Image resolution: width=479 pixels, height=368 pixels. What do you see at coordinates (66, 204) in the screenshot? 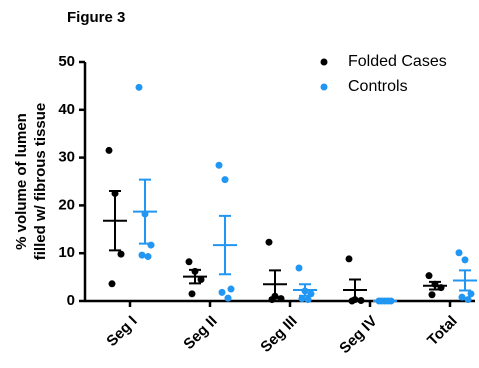
I see `y-tick-label: 20` at bounding box center [66, 204].